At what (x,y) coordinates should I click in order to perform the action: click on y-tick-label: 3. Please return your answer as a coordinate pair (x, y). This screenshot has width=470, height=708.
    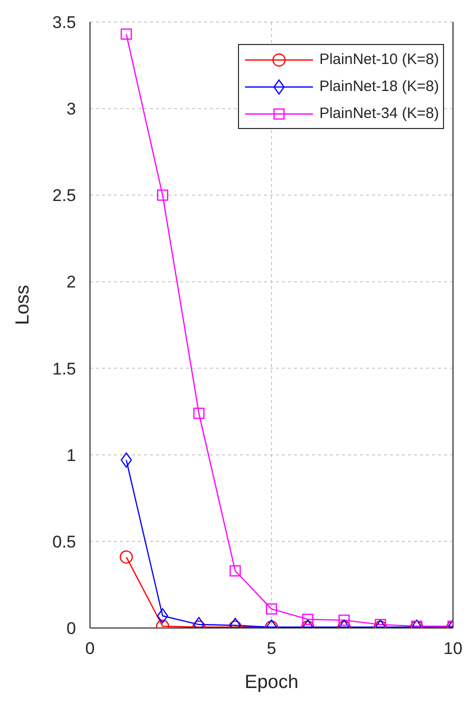
    Looking at the image, I should click on (71, 109).